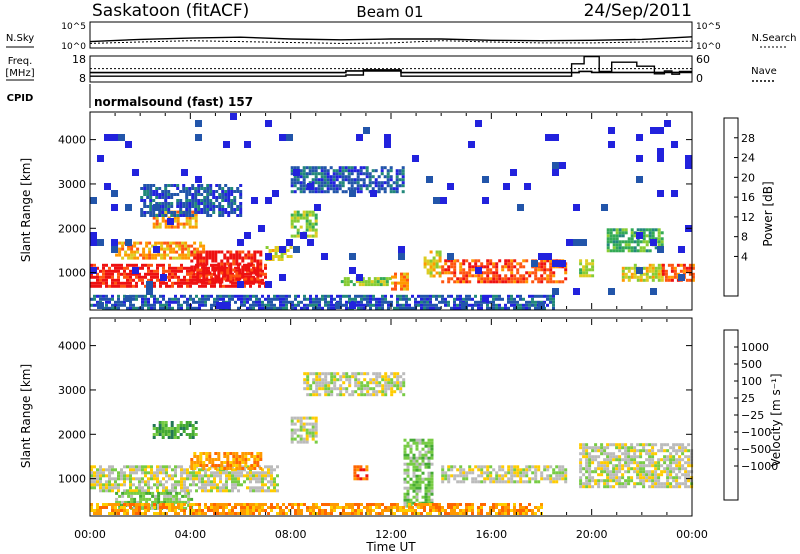  I want to click on noise-left-label: N.Sky, so click(20, 38).